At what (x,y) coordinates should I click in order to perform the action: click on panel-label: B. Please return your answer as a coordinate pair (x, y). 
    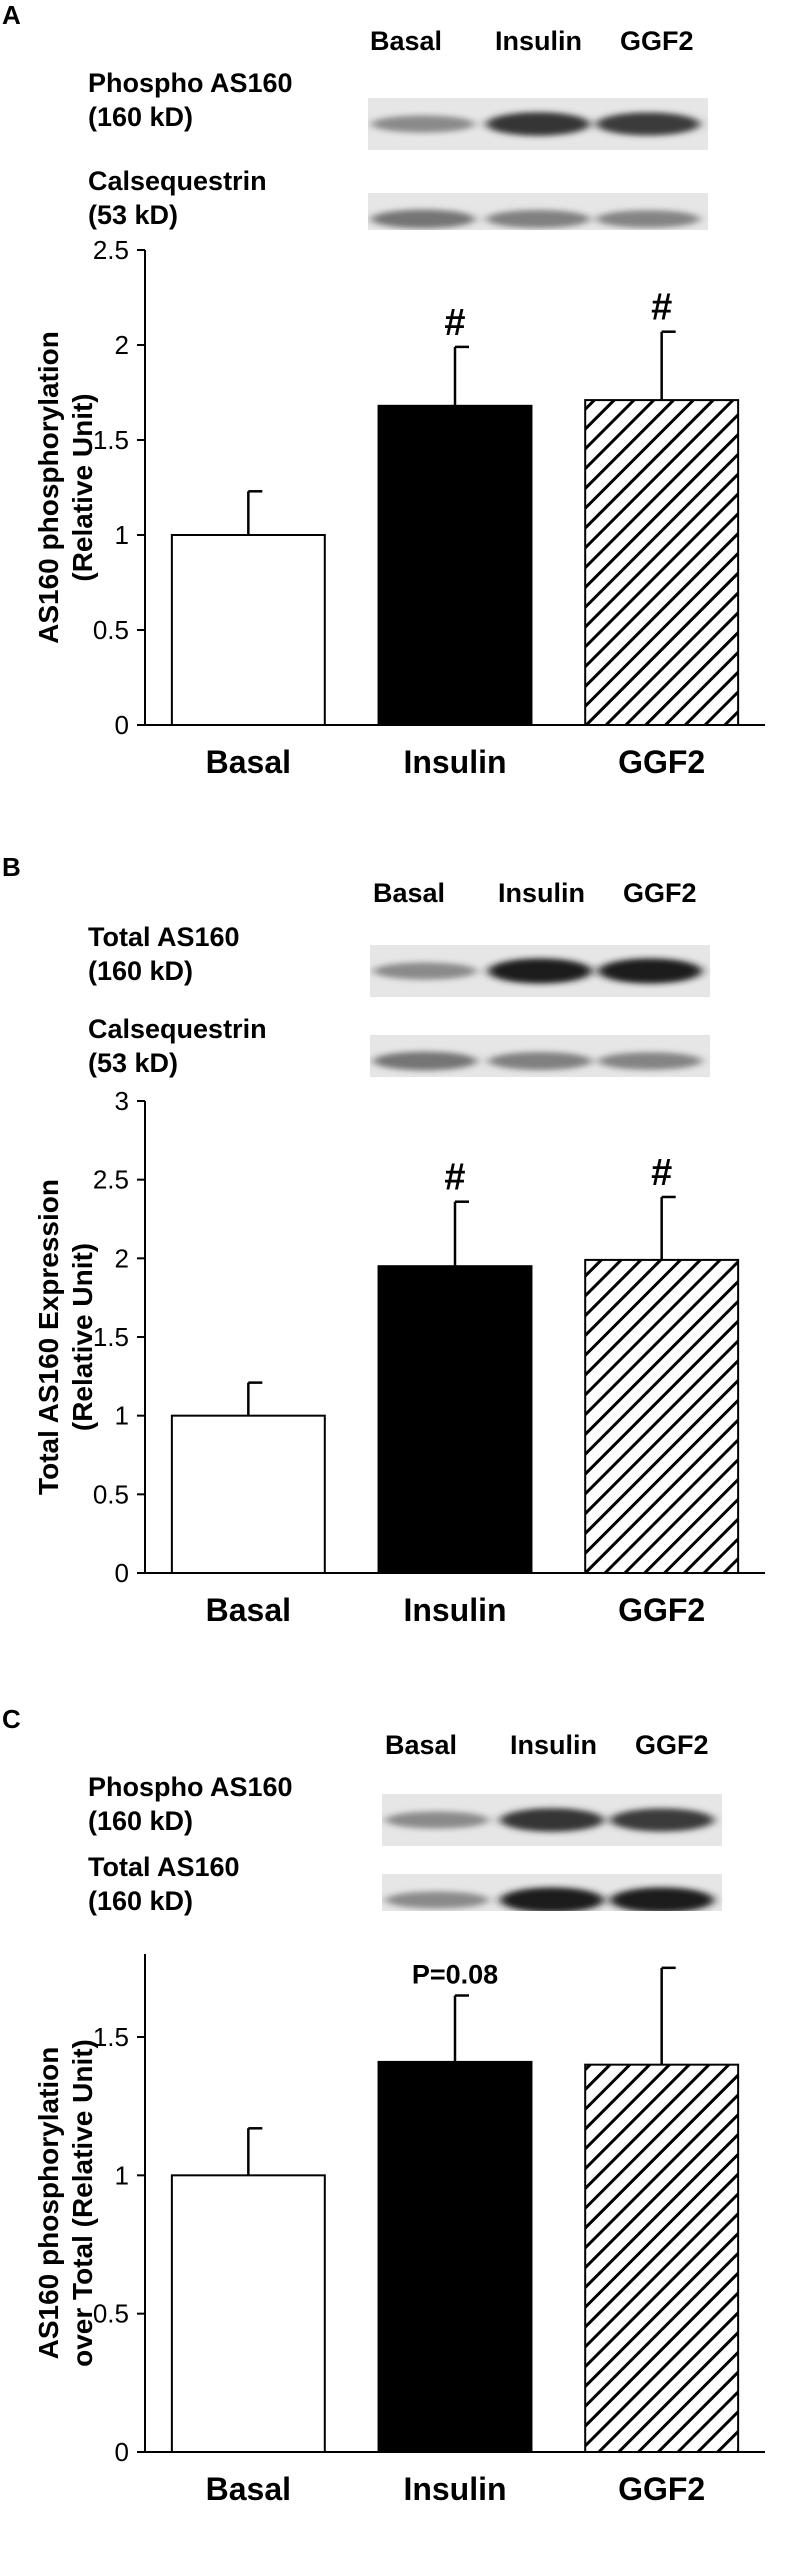
    Looking at the image, I should click on (11, 867).